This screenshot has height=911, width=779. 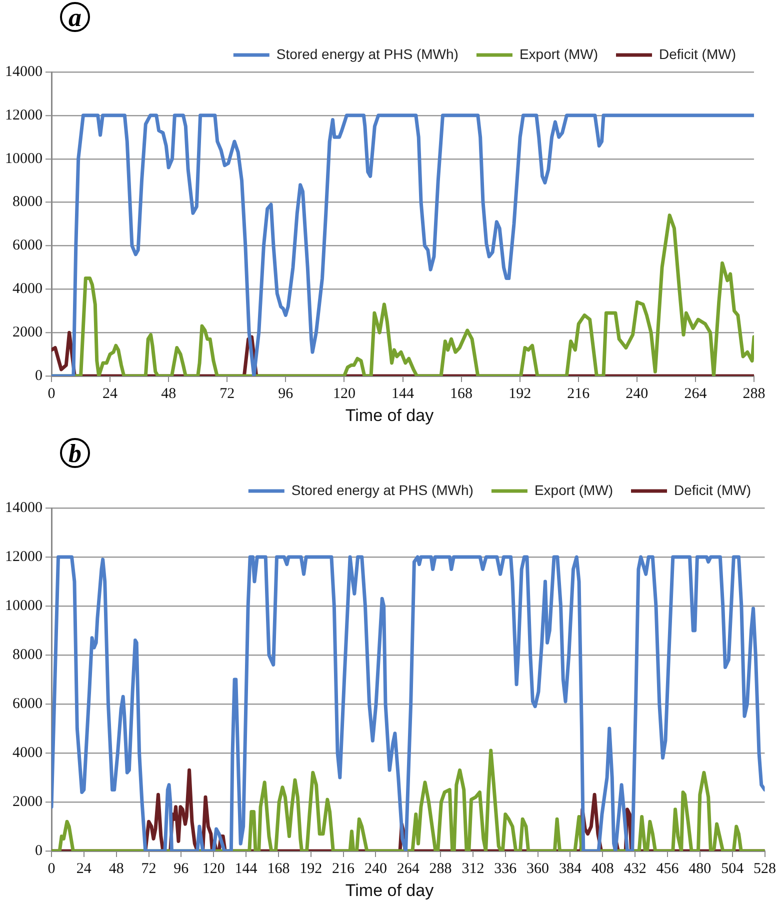 I want to click on x-tick-label: 480, so click(x=700, y=868).